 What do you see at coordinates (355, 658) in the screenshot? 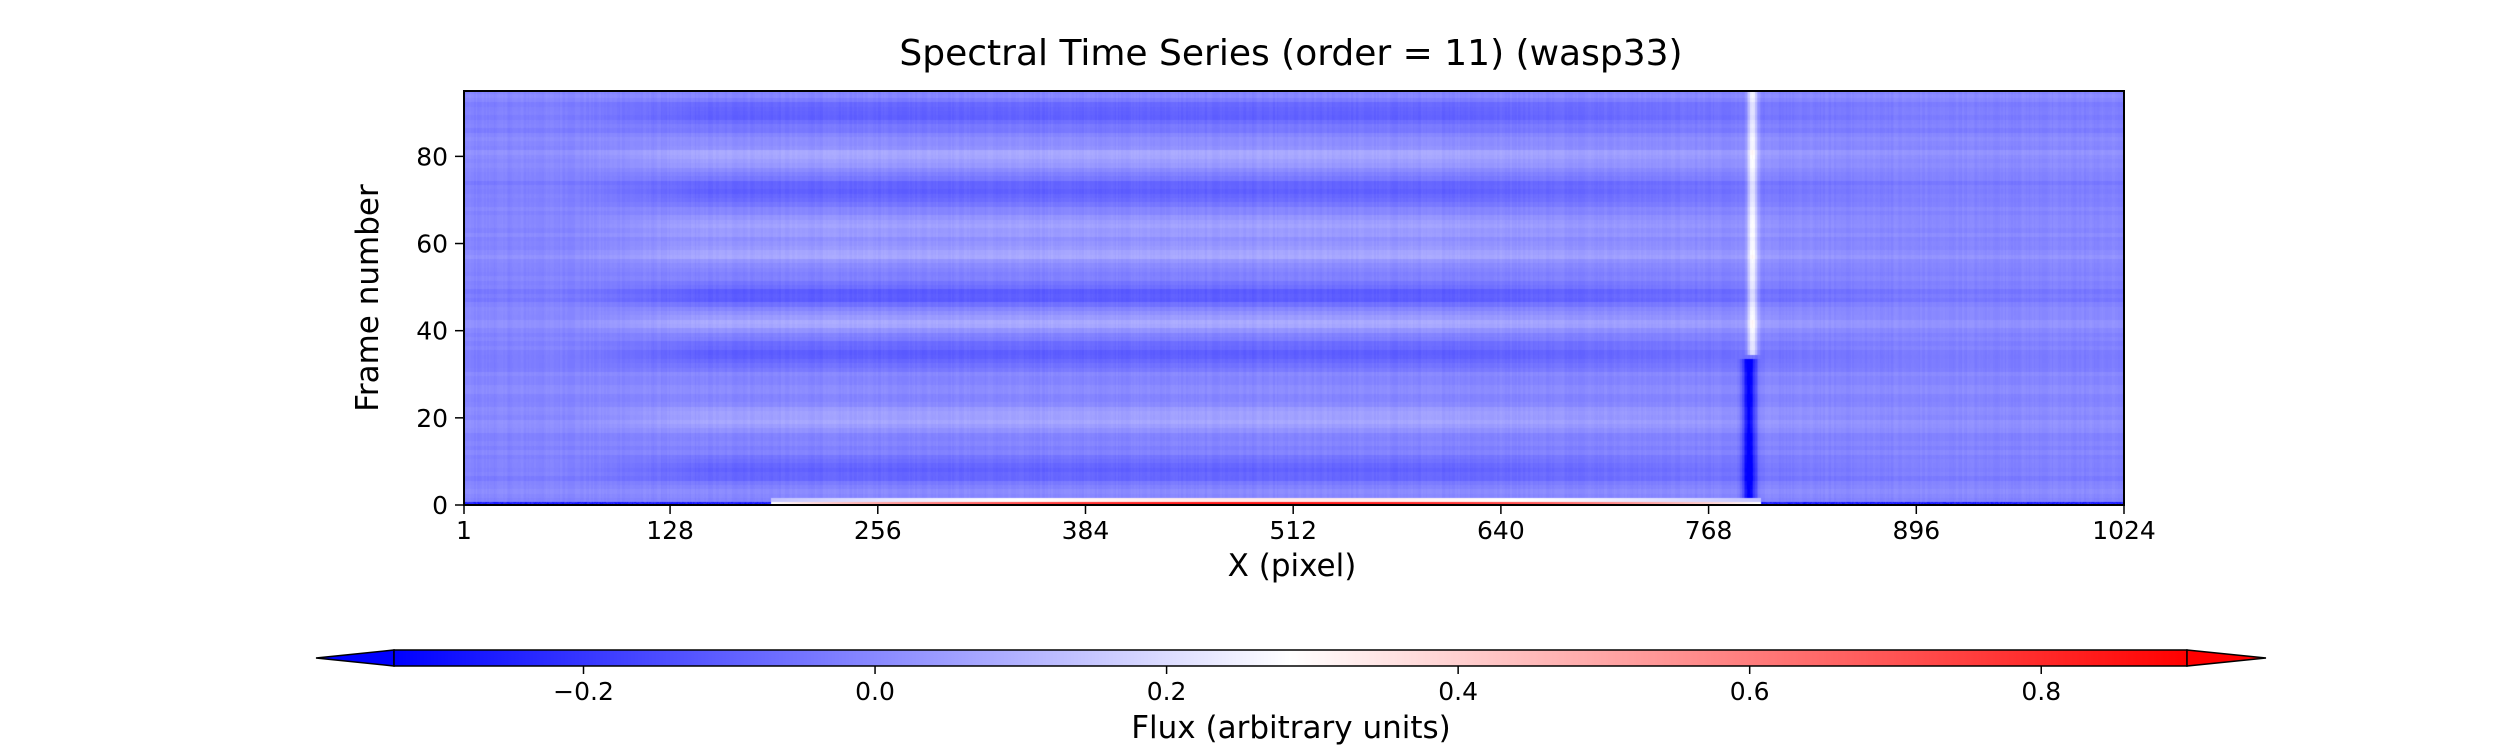
I see `colorbar-extend-low` at bounding box center [355, 658].